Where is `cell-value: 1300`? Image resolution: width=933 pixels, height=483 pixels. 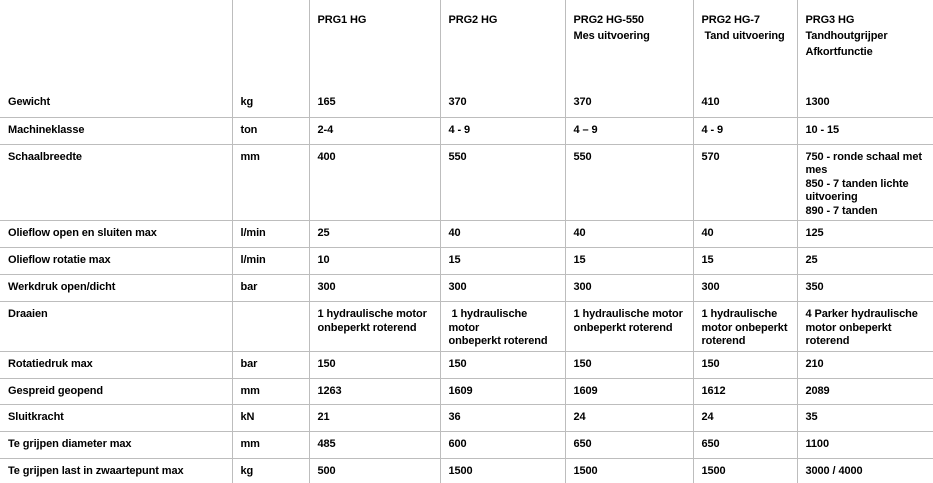 cell-value: 1300 is located at coordinates (864, 104).